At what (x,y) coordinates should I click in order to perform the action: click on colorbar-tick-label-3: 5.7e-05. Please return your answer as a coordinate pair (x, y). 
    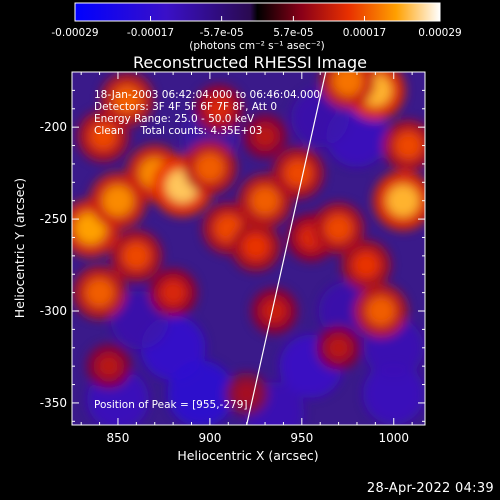
    Looking at the image, I should click on (293, 33).